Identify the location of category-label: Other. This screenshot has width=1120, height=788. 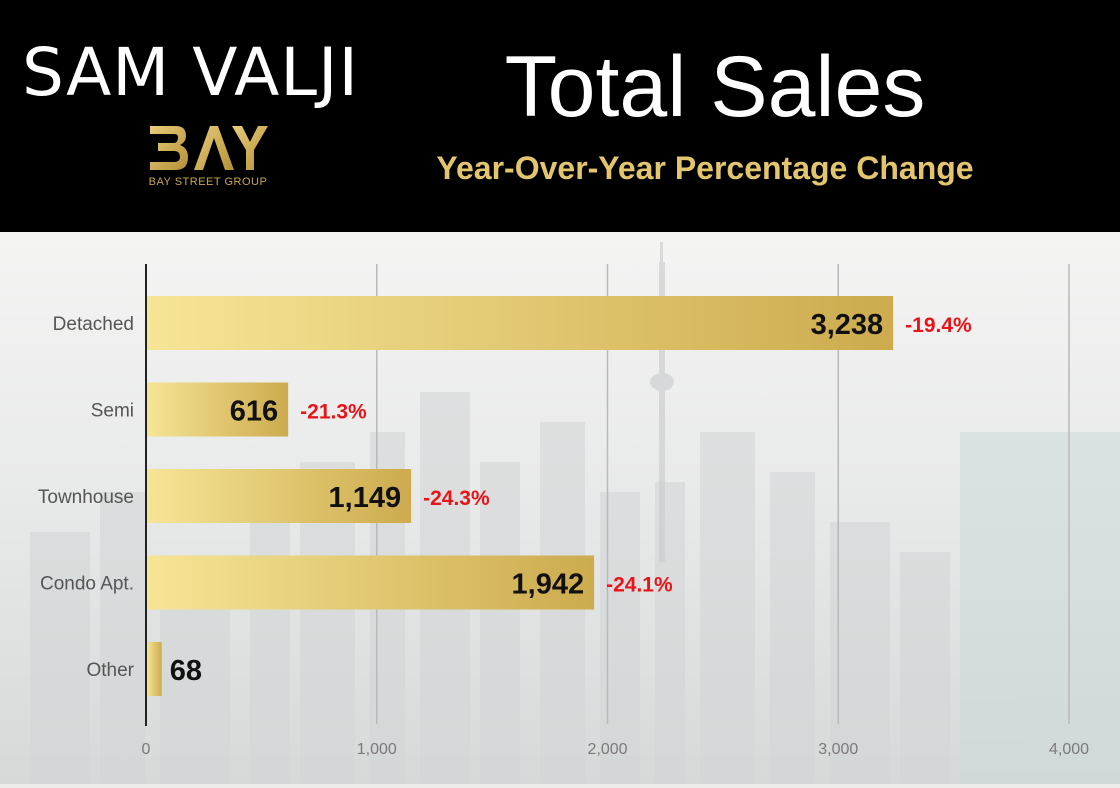
(110, 670).